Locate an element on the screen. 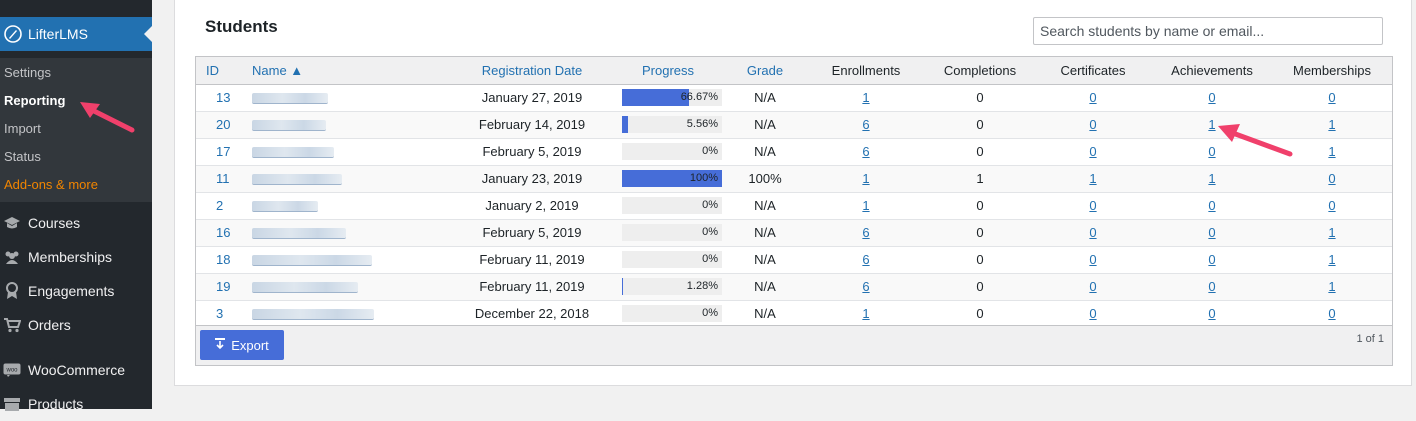 The image size is (1416, 421). student-id: 18 is located at coordinates (219, 260).